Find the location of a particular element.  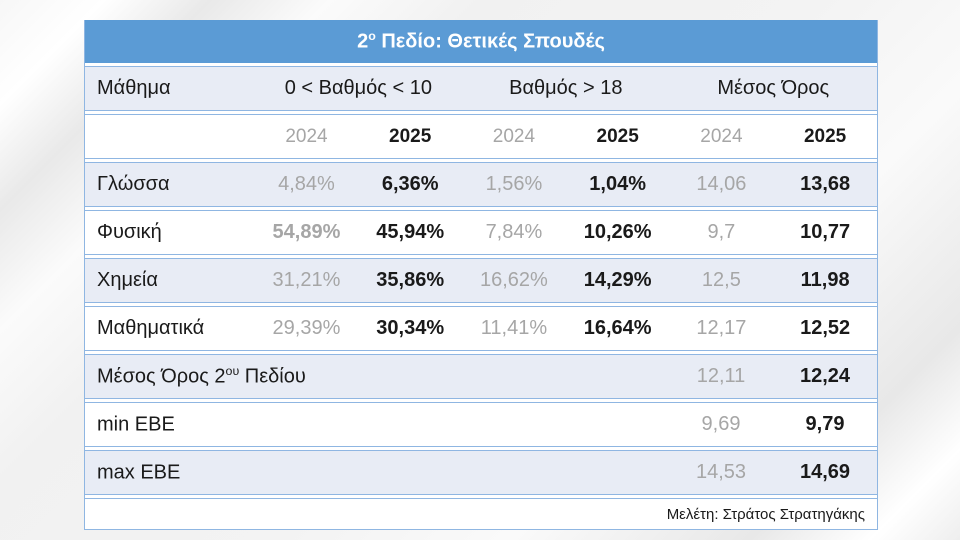

value-cell: 9,69 is located at coordinates (721, 424).